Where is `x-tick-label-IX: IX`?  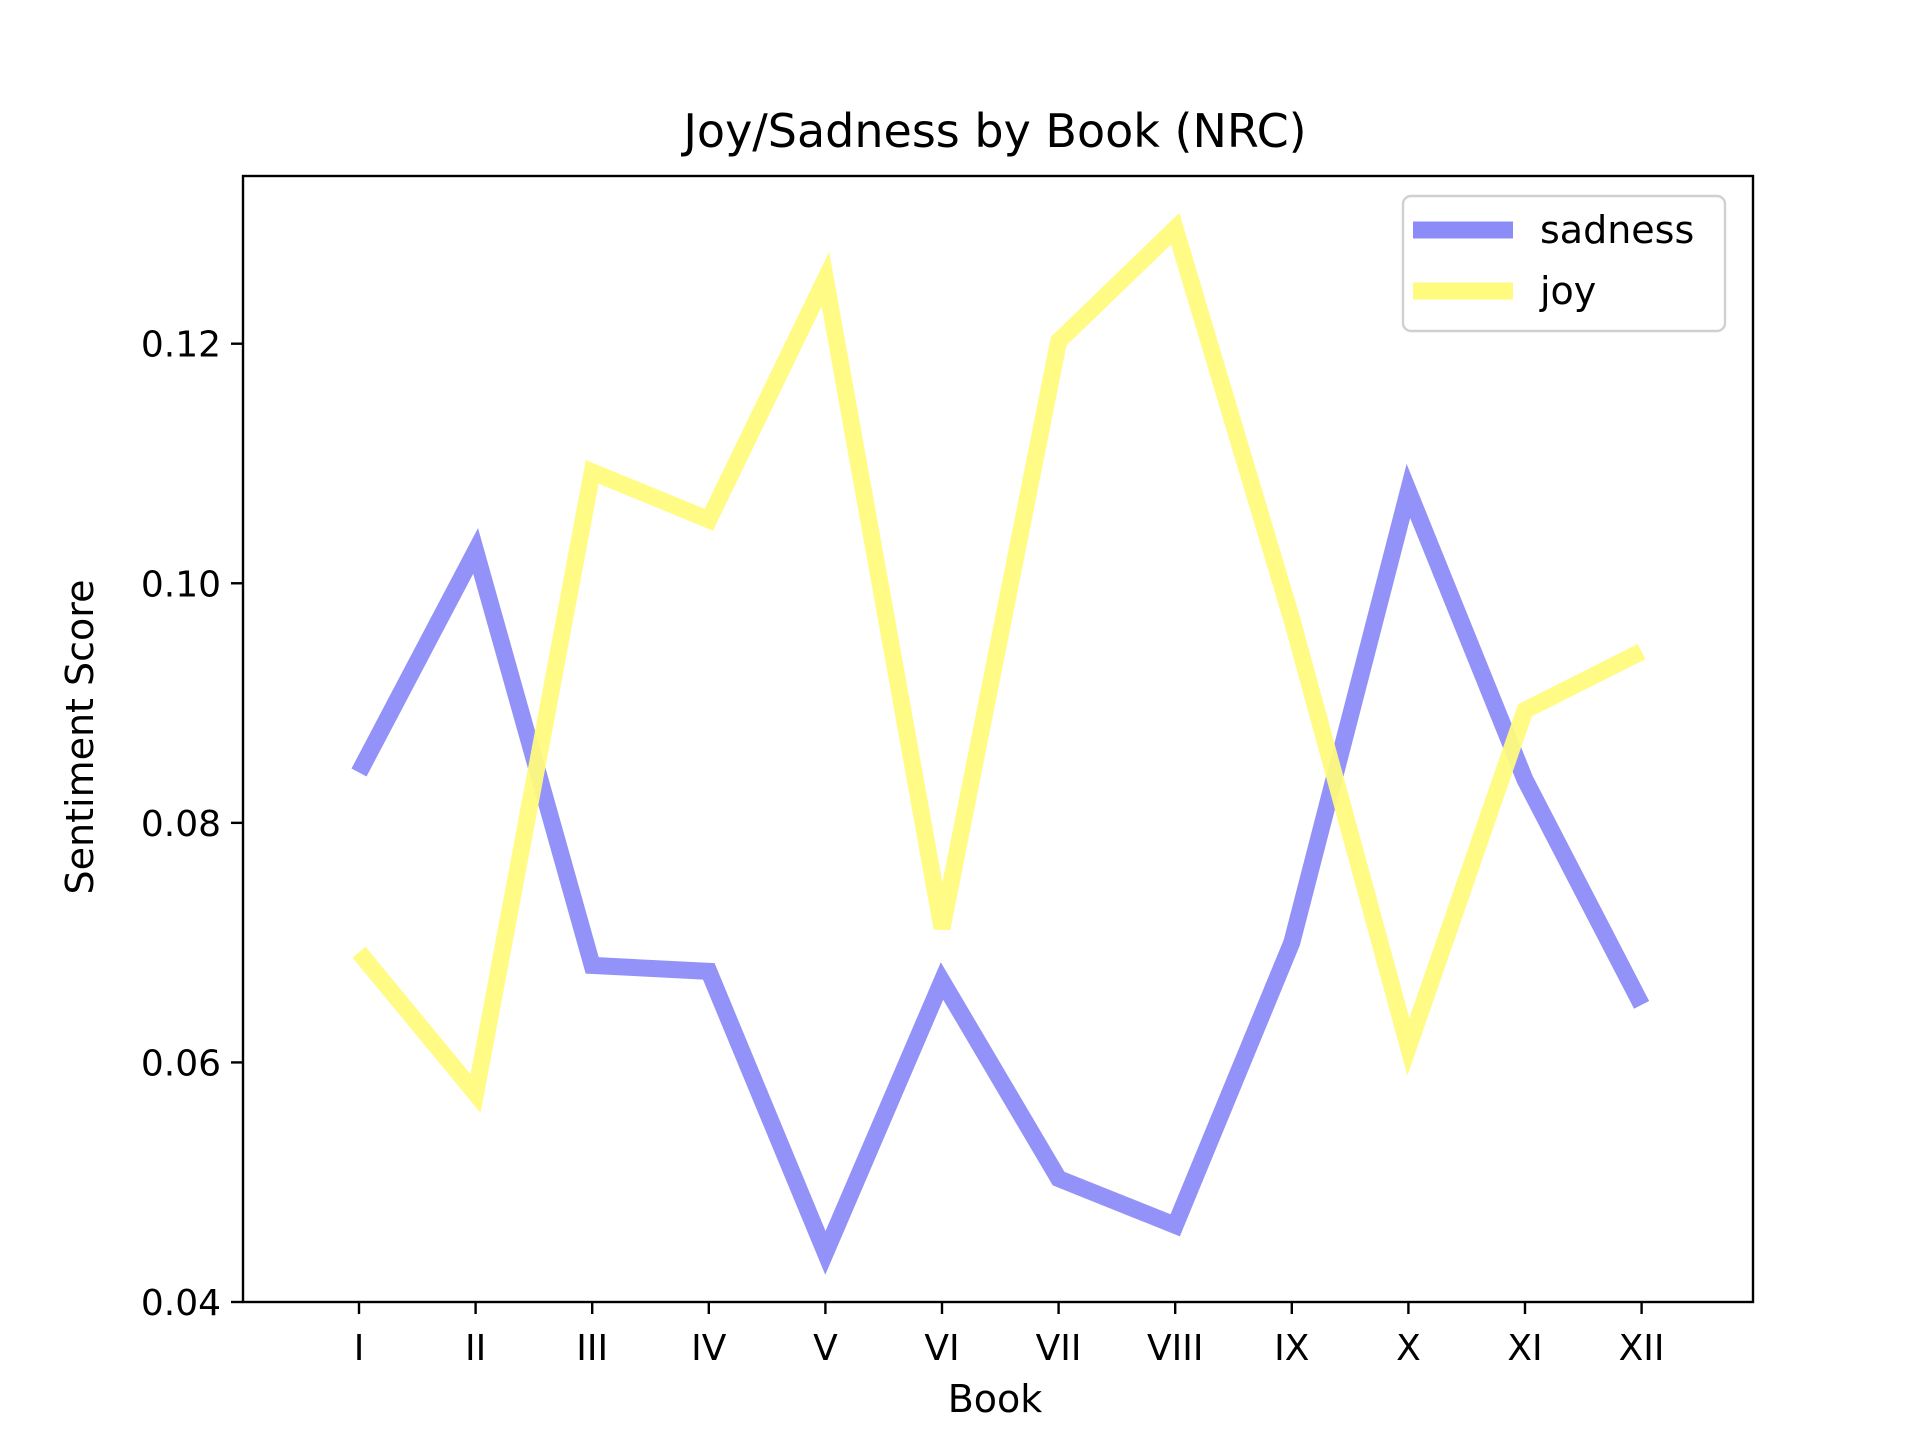 x-tick-label-IX: IX is located at coordinates (1291, 1348).